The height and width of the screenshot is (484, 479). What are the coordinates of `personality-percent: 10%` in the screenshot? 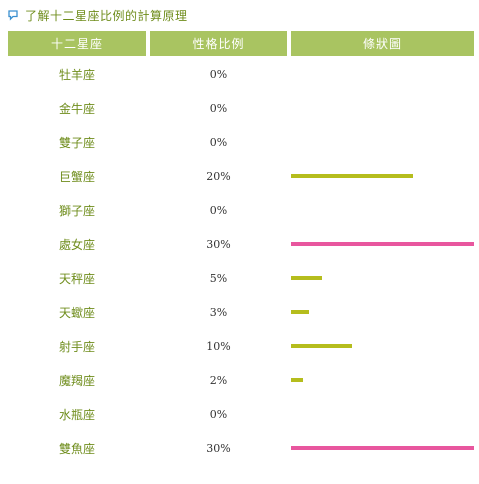 It's located at (218, 346).